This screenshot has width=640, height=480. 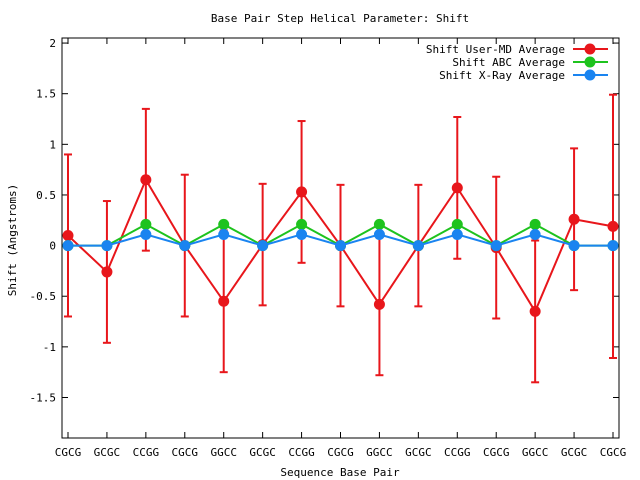 What do you see at coordinates (52, 246) in the screenshot?
I see `y-tick-label: 0` at bounding box center [52, 246].